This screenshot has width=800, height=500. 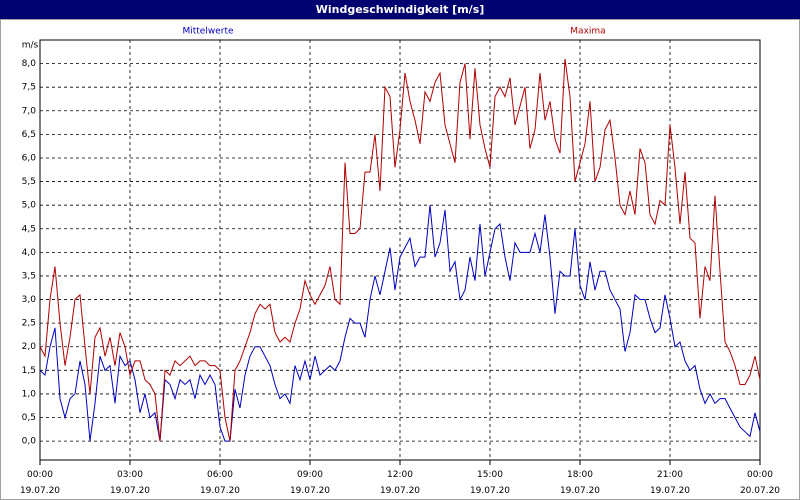 What do you see at coordinates (670, 483) in the screenshot?
I see `x-tick-label: 21:00 19.07.20` at bounding box center [670, 483].